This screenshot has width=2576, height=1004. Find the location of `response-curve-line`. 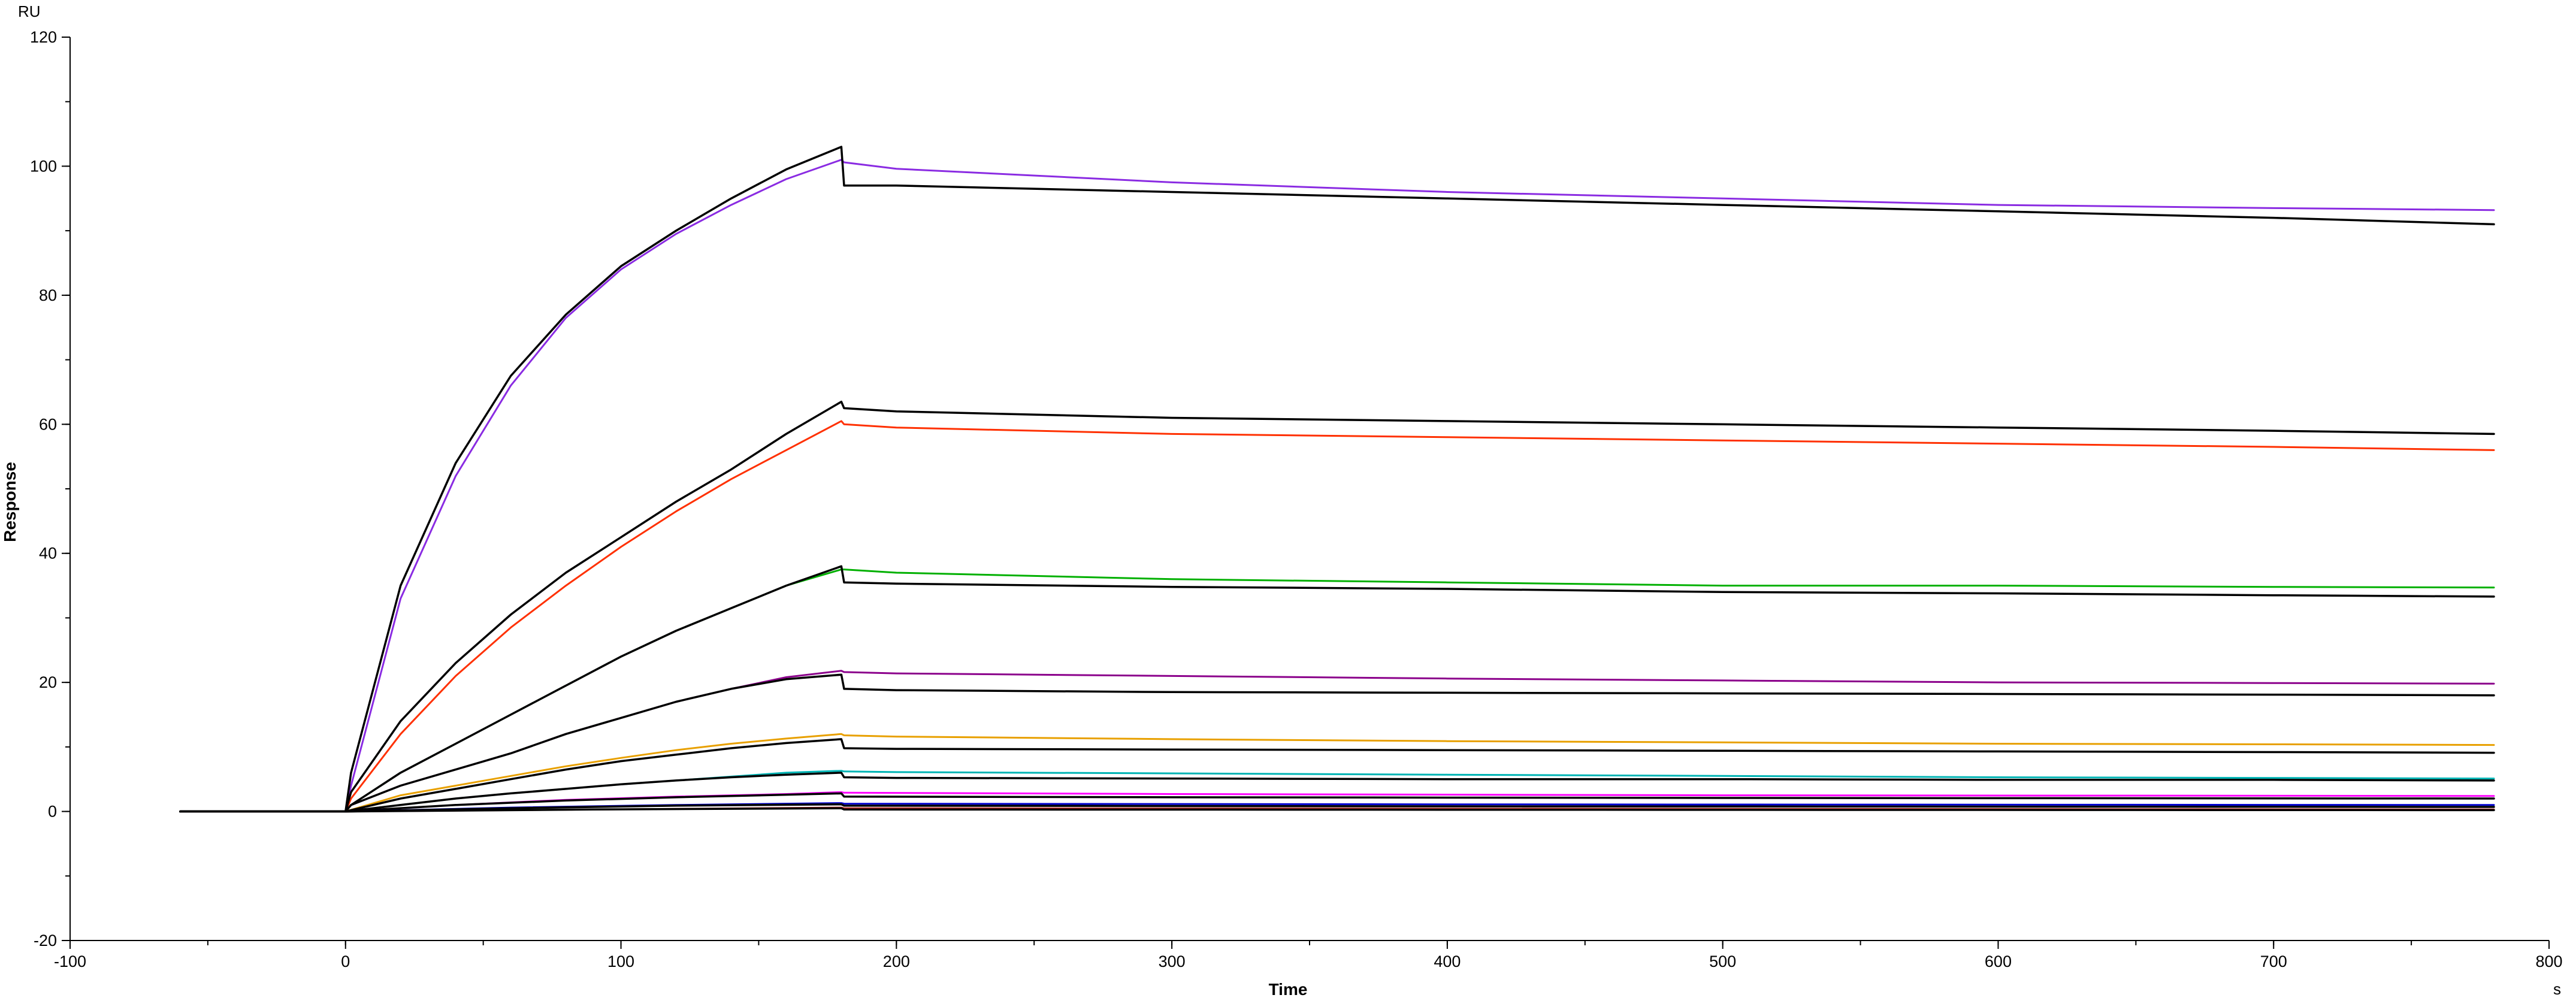

response-curve-line is located at coordinates (1337, 773).